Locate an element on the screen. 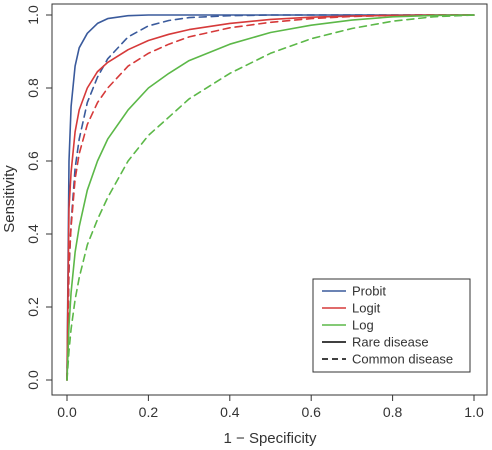  y-tick-label: 0.4 is located at coordinates (33, 234).